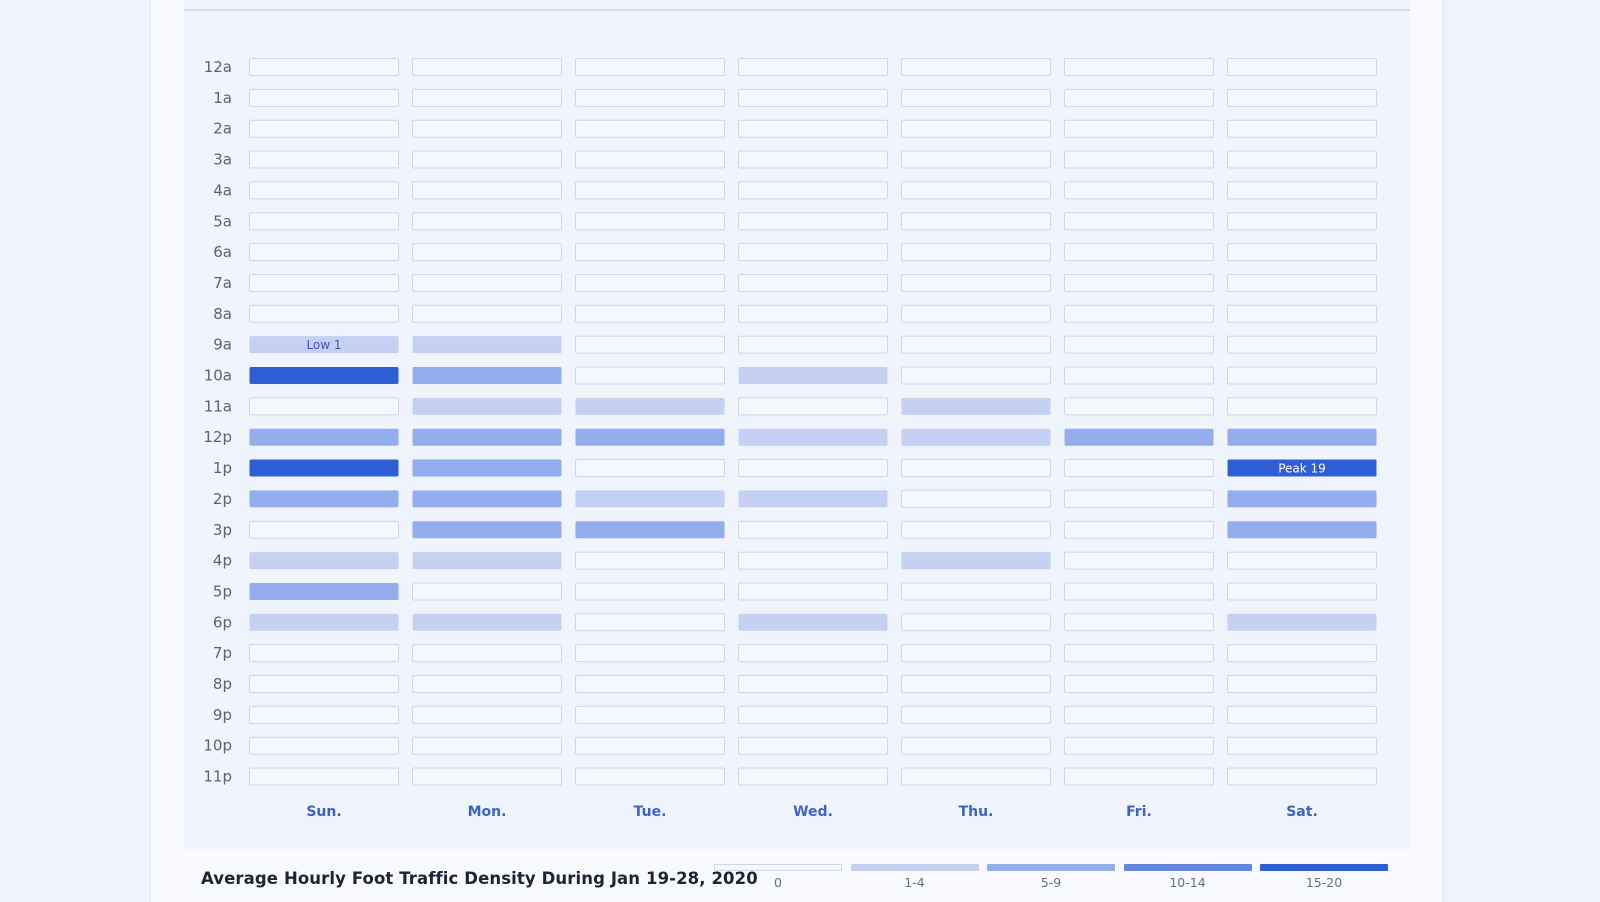 Image resolution: width=1600 pixels, height=902 pixels. What do you see at coordinates (1302, 714) in the screenshot?
I see `heatmap-cell-9p-sat` at bounding box center [1302, 714].